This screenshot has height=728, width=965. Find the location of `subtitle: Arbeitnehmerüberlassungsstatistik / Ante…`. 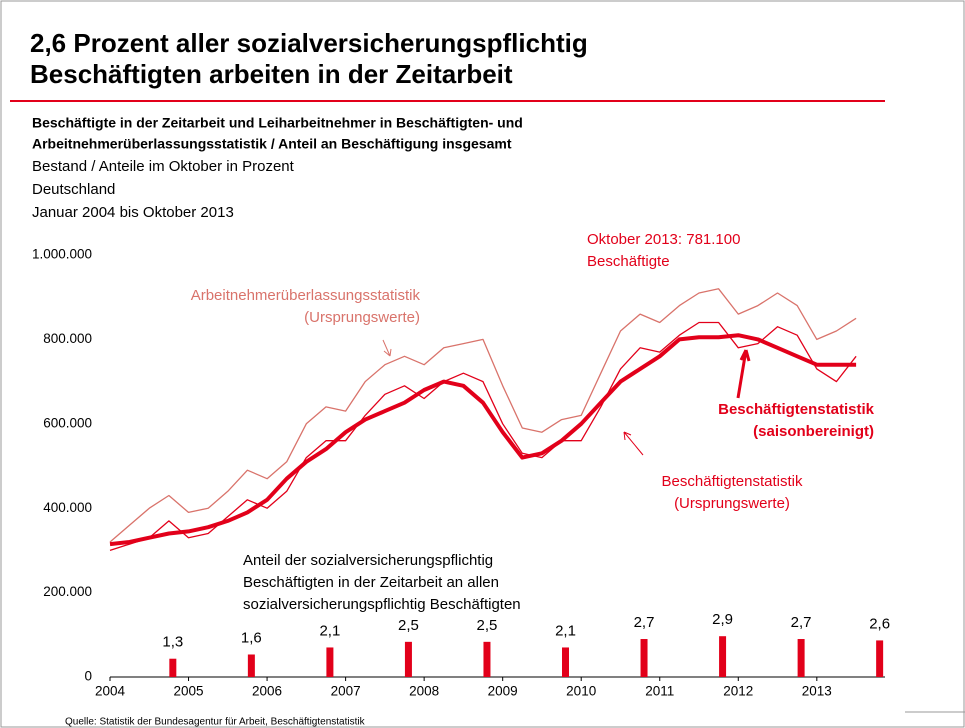

subtitle: Arbeitnehmerüberlassungsstatistik / Ante… is located at coordinates (272, 144).